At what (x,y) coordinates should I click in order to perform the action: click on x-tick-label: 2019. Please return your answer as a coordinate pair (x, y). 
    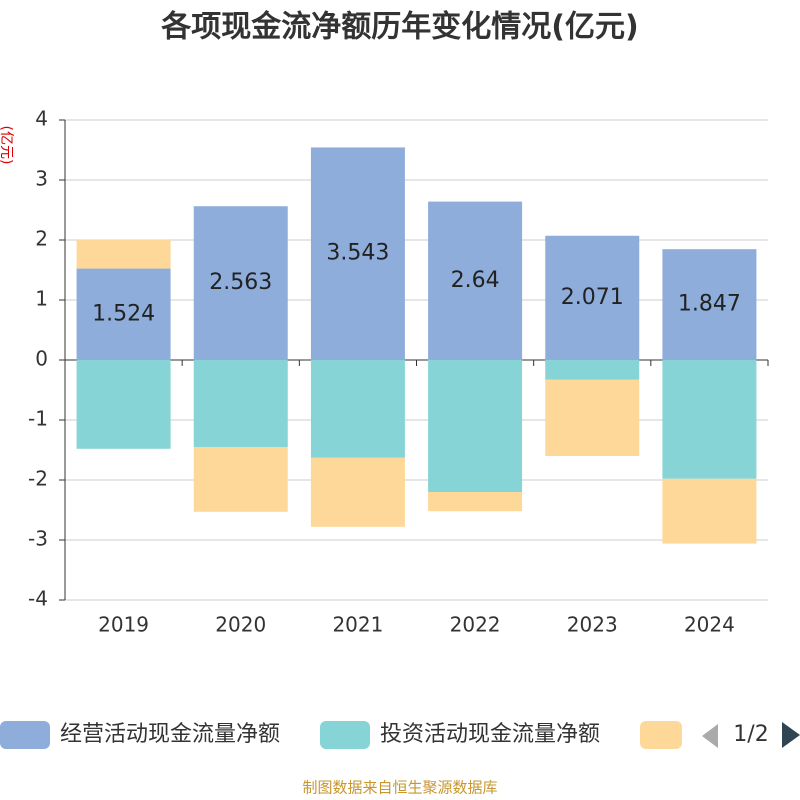
    Looking at the image, I should click on (123, 625).